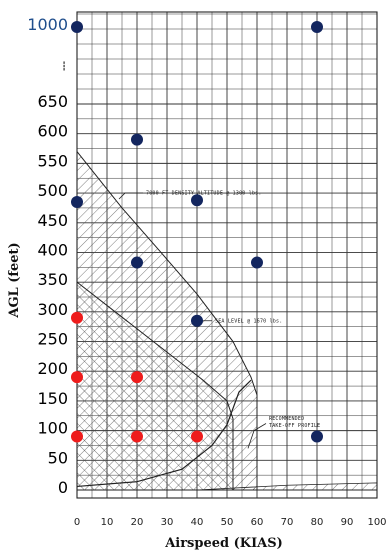  What do you see at coordinates (347, 522) in the screenshot?
I see `x-tick-label: 90` at bounding box center [347, 522].